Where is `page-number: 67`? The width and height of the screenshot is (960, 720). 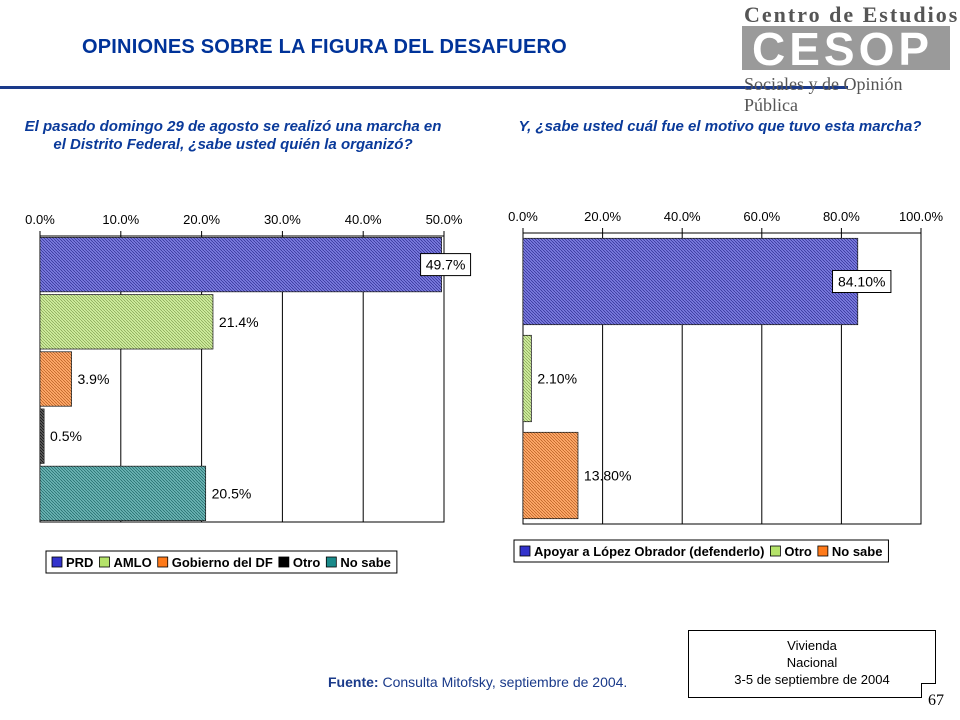
page-number: 67 is located at coordinates (936, 700).